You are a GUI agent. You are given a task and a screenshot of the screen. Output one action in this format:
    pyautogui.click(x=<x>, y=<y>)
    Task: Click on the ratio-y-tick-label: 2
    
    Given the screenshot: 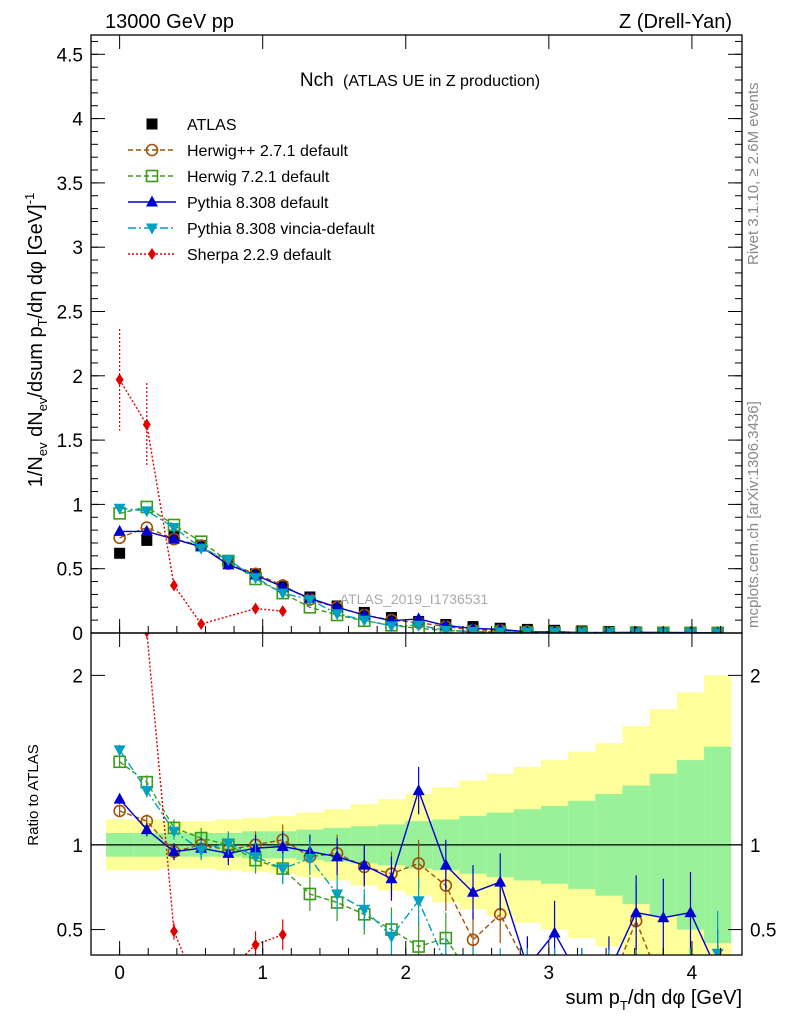 What is the action you would take?
    pyautogui.click(x=77, y=676)
    